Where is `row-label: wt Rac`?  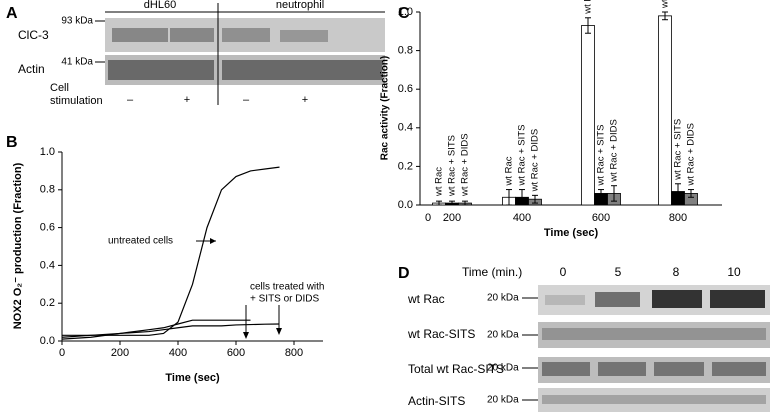
row-label: wt Rac is located at coordinates (426, 299).